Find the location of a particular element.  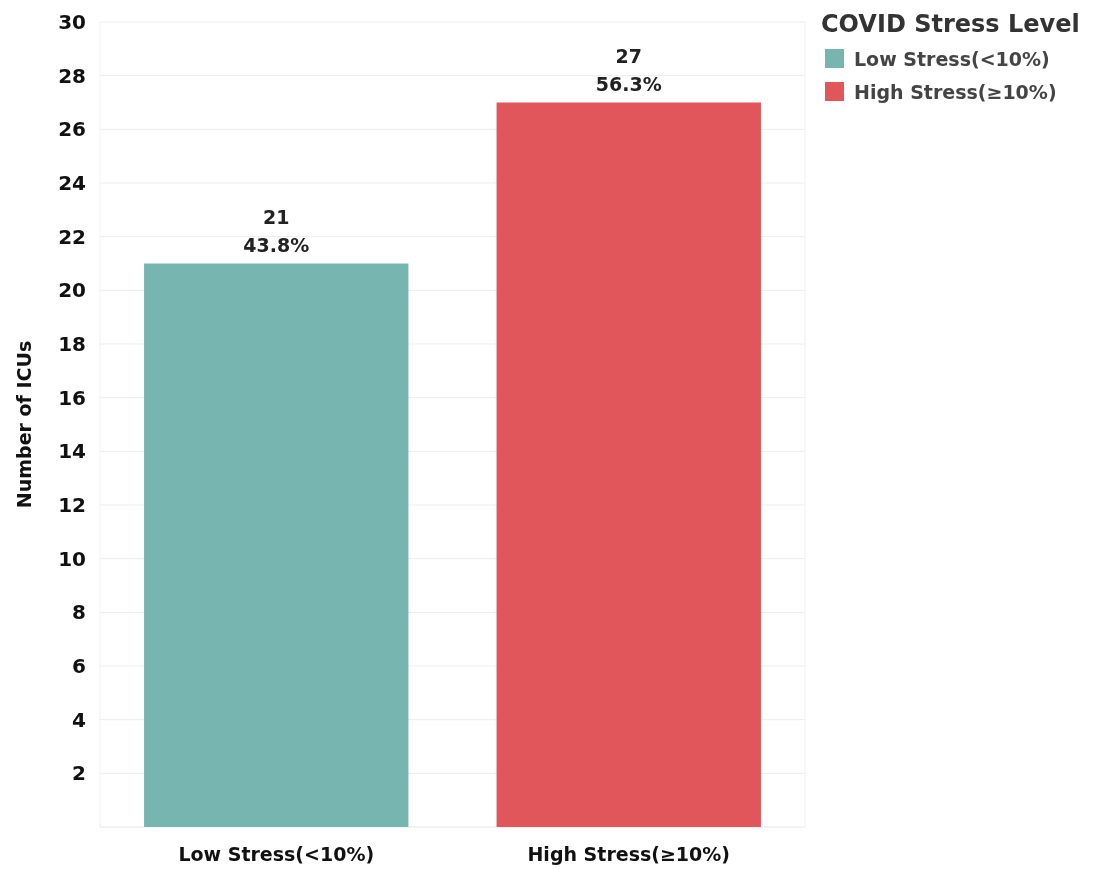

y-tick-label: 8 is located at coordinates (79, 612).